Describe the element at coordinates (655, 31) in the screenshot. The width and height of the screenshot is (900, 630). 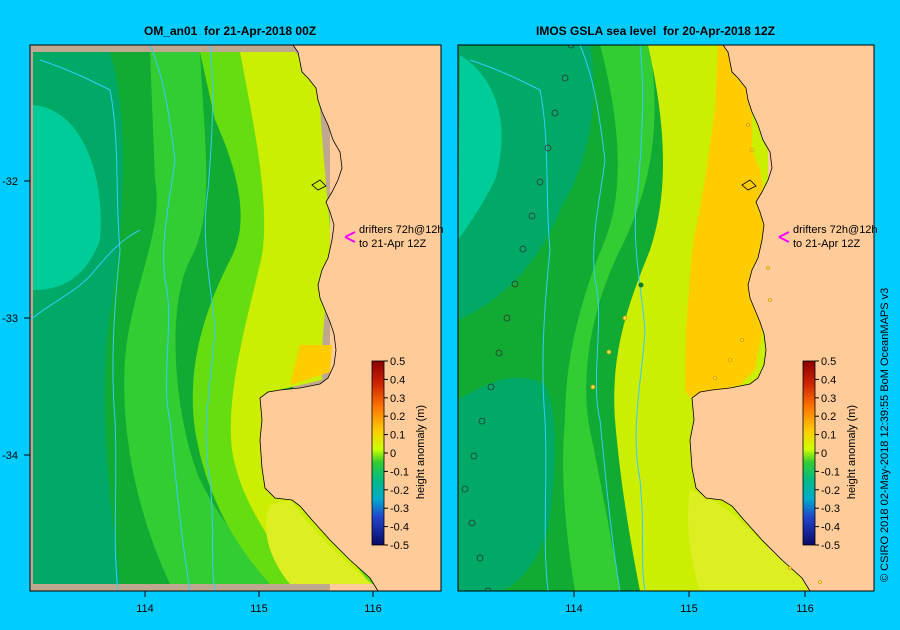
I see `right-map-title: IMOS GSLA sea level for 20-Apr-2018 12Z` at that location.